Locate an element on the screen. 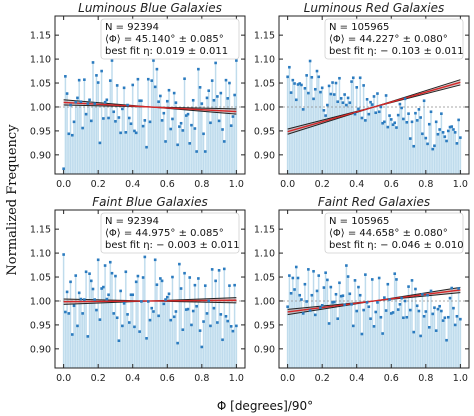 This screenshot has height=416, width=474. y-tick-label: 0.95 is located at coordinates (40, 131).